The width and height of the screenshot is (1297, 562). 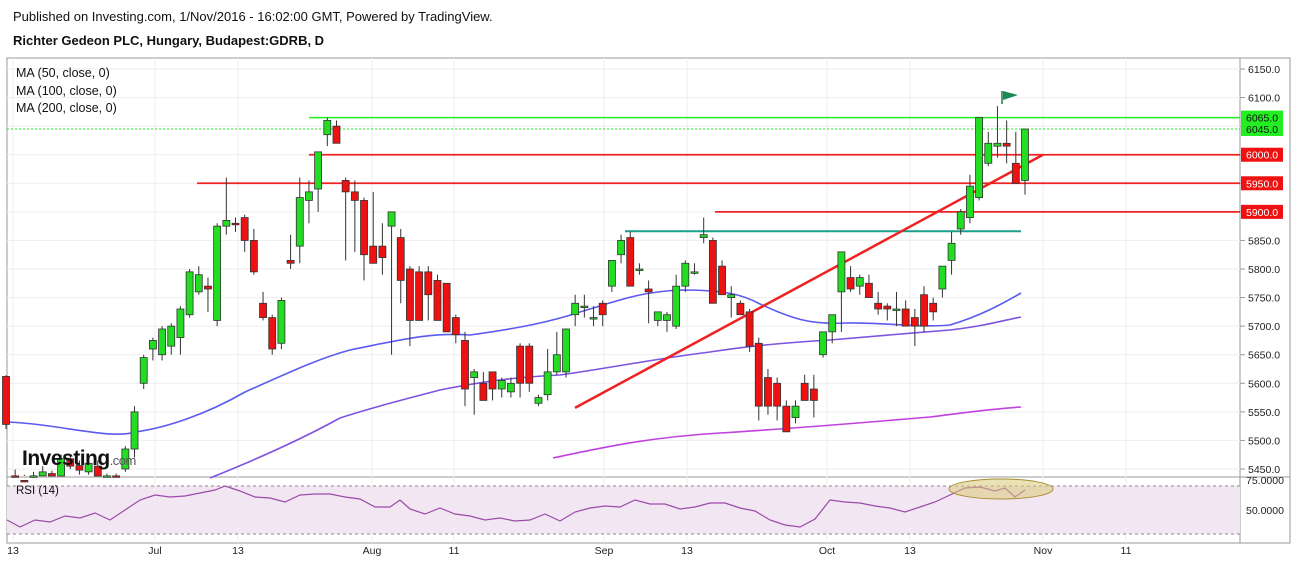 I want to click on ma200-label: MA (200, close, 0), so click(x=66, y=108).